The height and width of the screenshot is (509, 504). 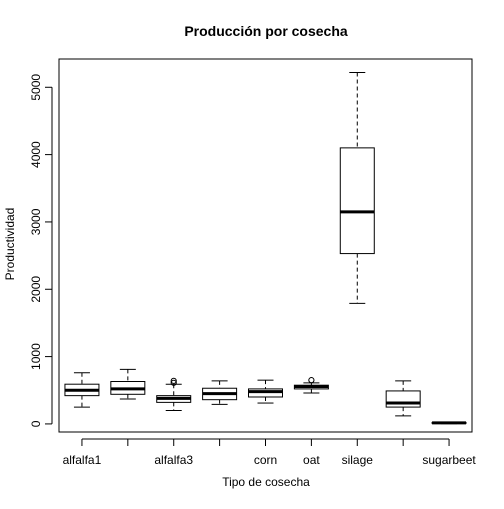 What do you see at coordinates (36, 356) in the screenshot?
I see `y-tick-label: 1000` at bounding box center [36, 356].